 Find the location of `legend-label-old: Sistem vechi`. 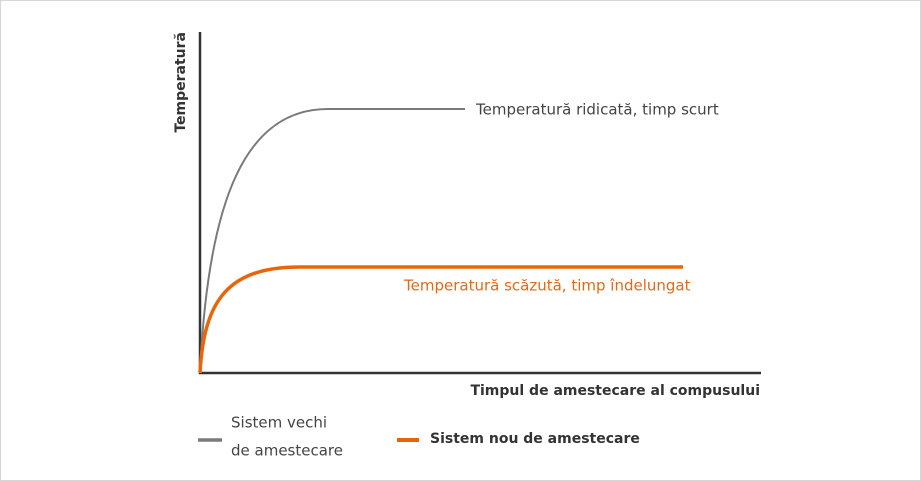

legend-label-old: Sistem vechi is located at coordinates (279, 423).